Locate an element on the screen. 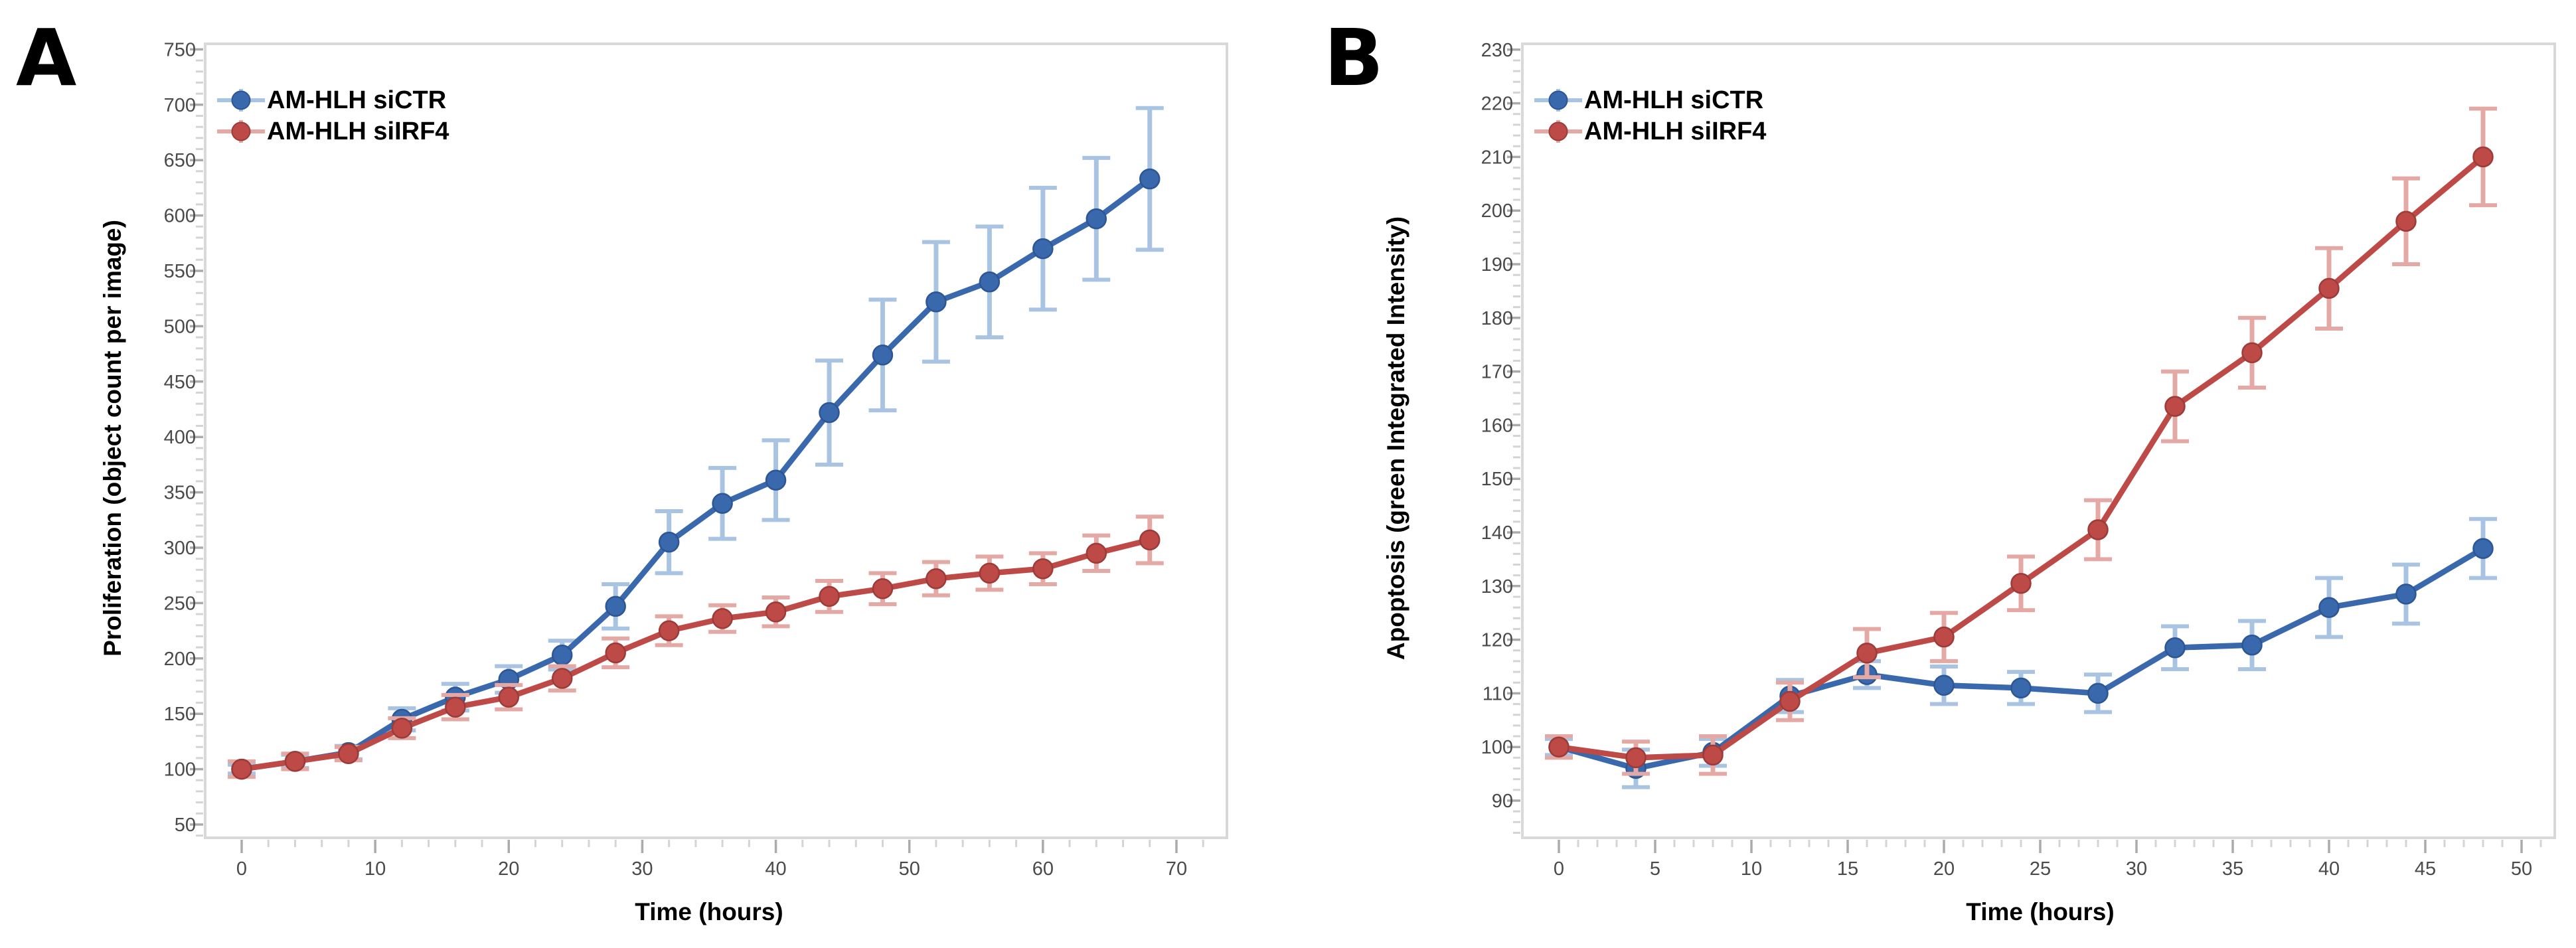 The width and height of the screenshot is (2576, 948). svg-text: 140 is located at coordinates (1497, 533).